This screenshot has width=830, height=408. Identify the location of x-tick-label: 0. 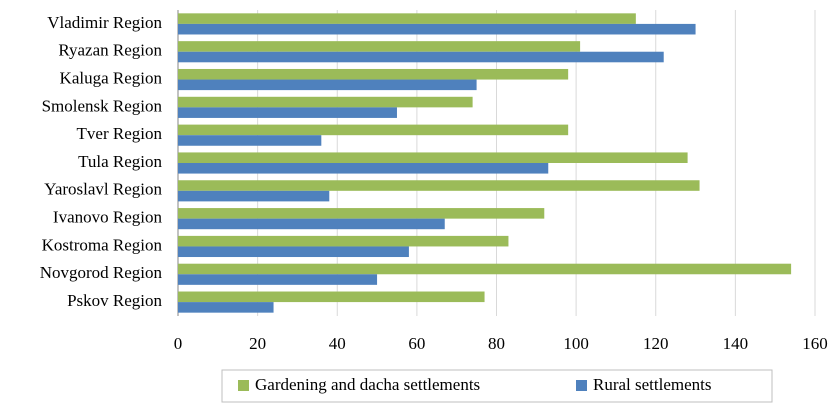
(178, 343).